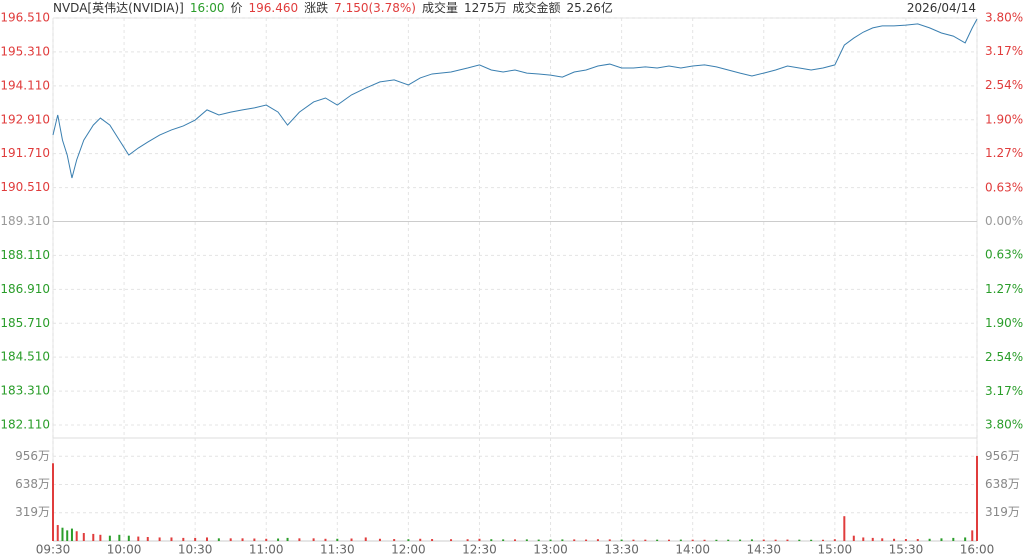  Describe the element at coordinates (195, 550) in the screenshot. I see `x-tick-label: 10:30` at that location.